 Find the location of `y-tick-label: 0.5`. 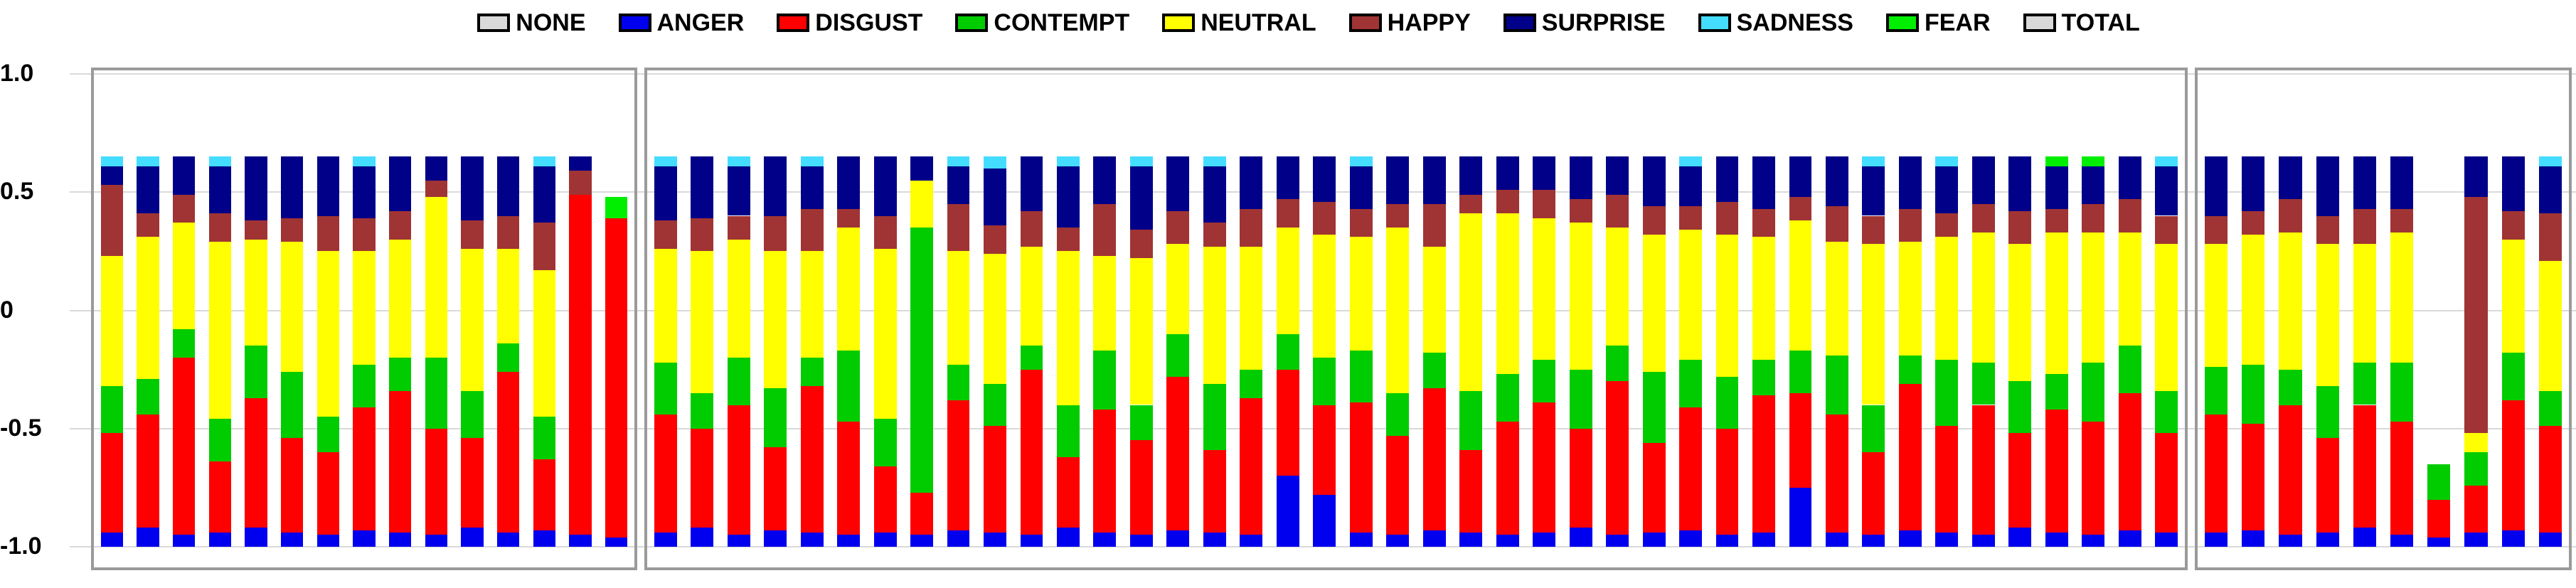

y-tick-label: 0.5 is located at coordinates (17, 191).